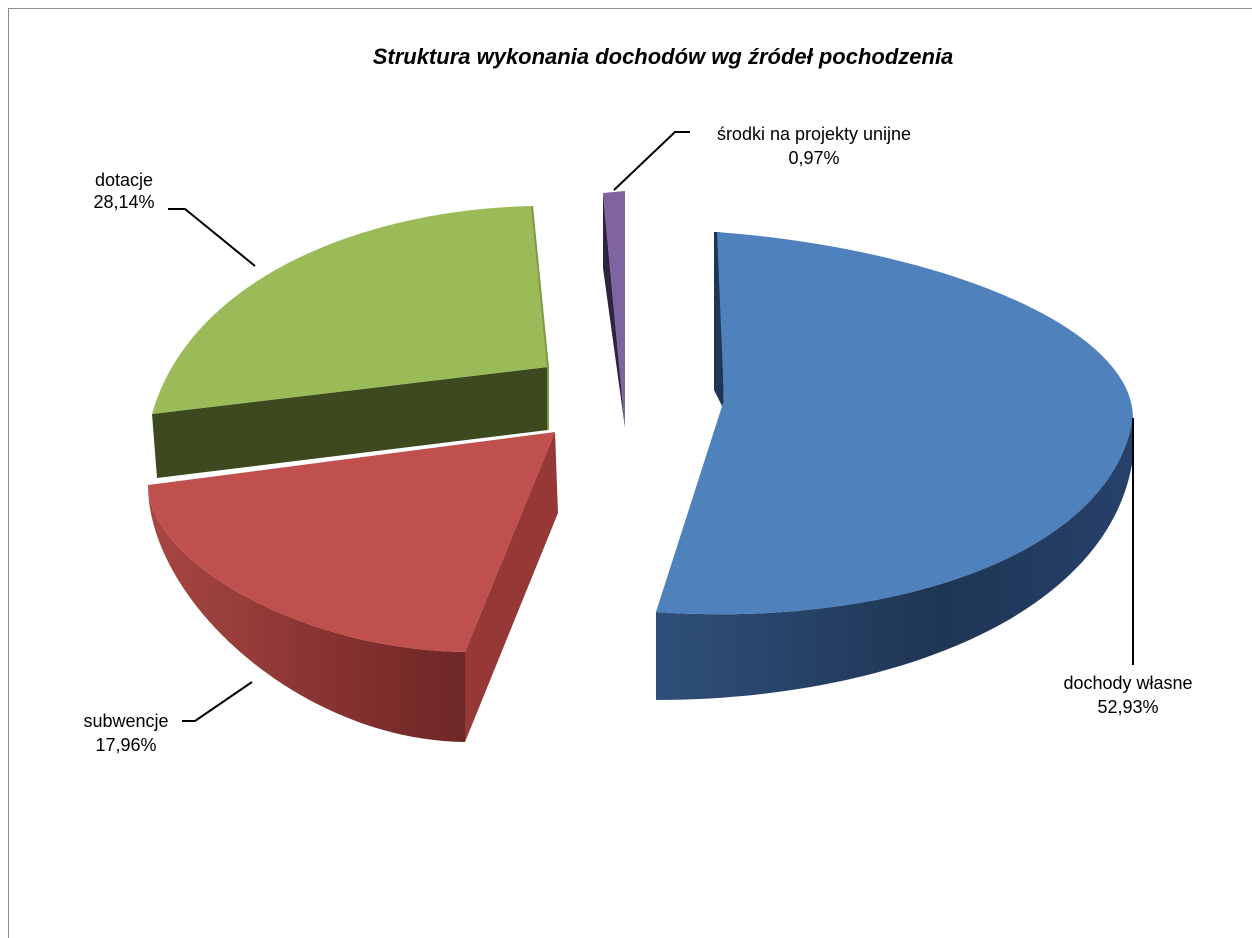 This screenshot has width=1252, height=938. What do you see at coordinates (540, 317) in the screenshot?
I see `slice-dotacje-edge` at bounding box center [540, 317].